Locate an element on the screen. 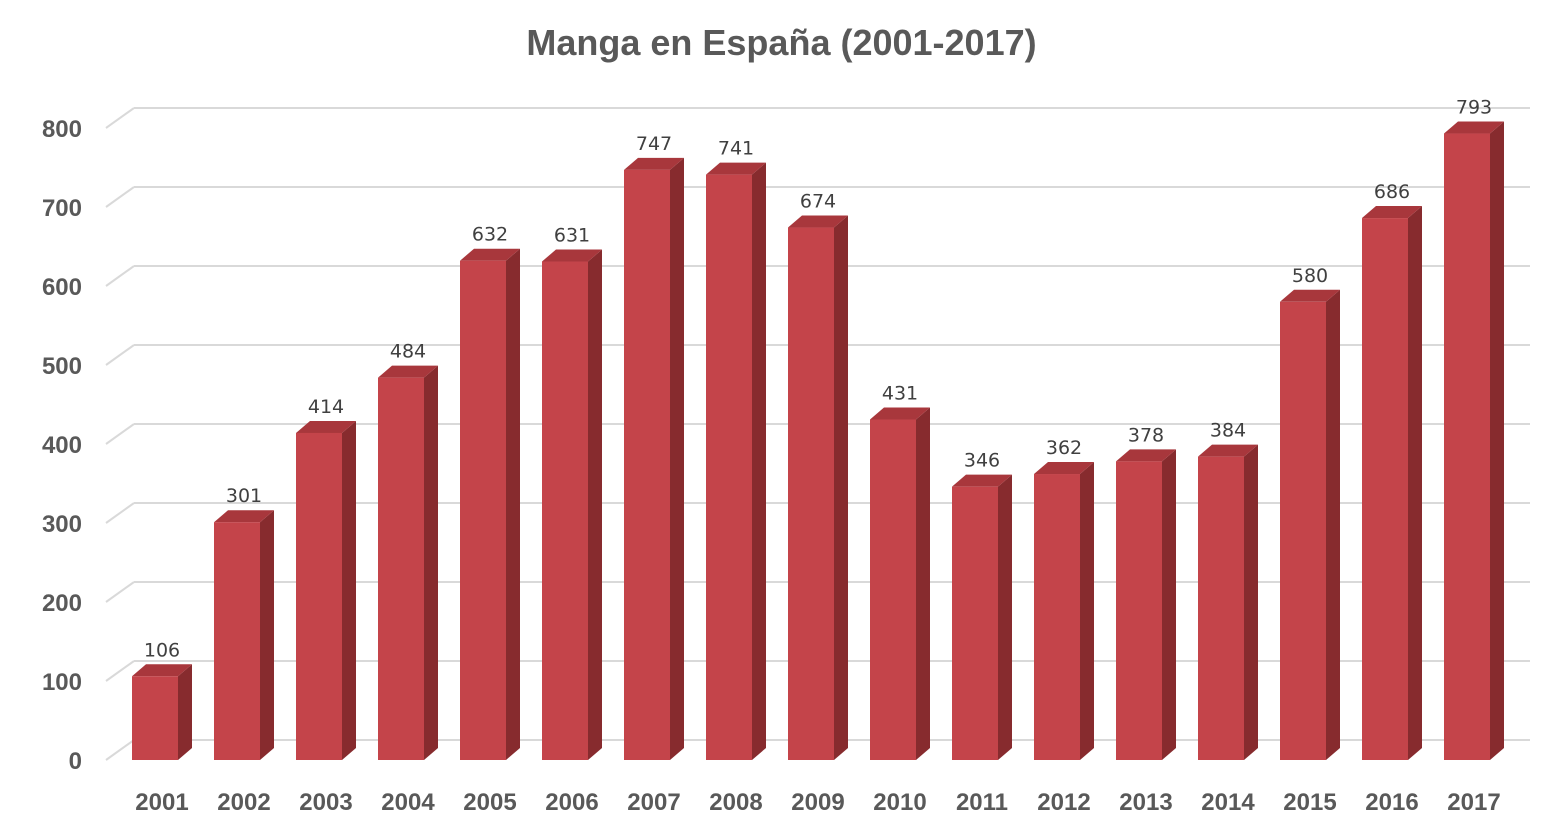 The image size is (1563, 833). data-label: 484 is located at coordinates (408, 352).